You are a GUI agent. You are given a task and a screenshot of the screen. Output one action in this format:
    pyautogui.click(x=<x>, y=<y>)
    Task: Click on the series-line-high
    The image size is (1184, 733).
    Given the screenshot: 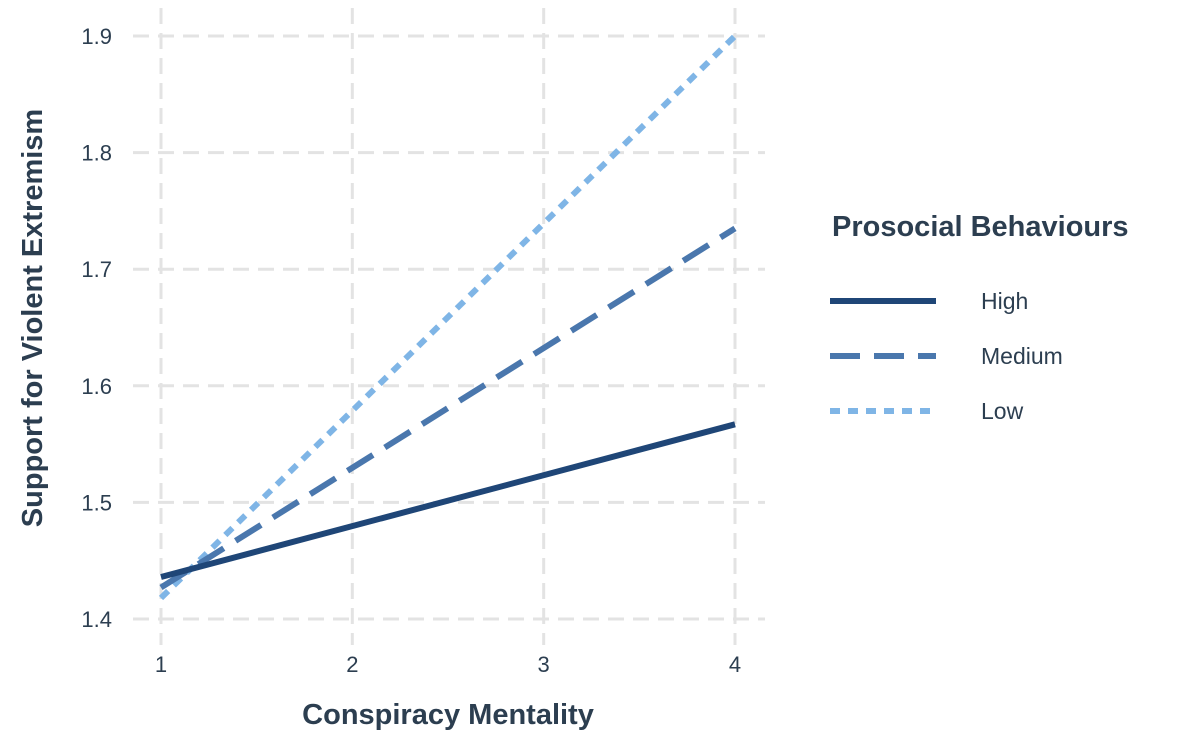 What is the action you would take?
    pyautogui.click(x=448, y=500)
    